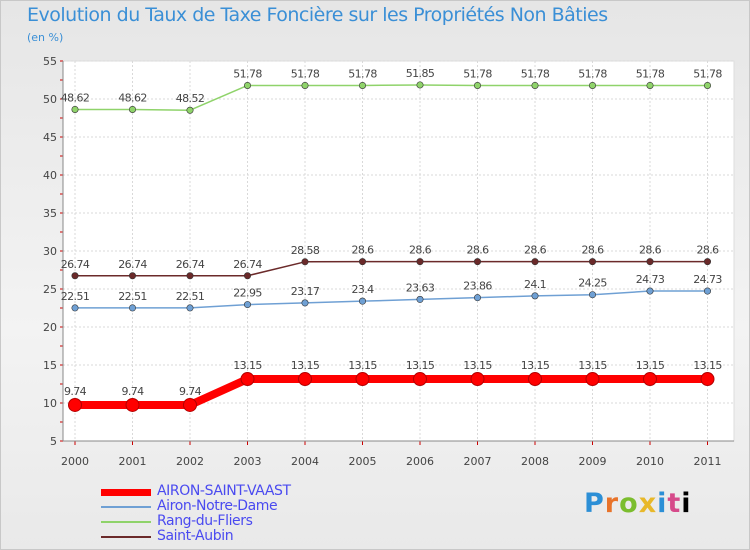 This screenshot has width=750, height=550. Describe the element at coordinates (50, 327) in the screenshot. I see `y-tick-label: 20` at that location.